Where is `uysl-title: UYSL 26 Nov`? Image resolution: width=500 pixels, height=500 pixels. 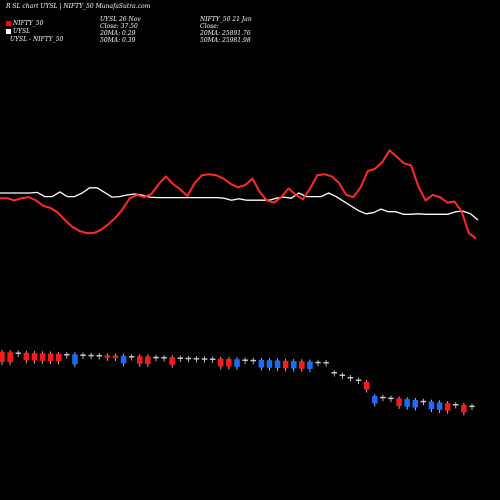
uysl-title: UYSL 26 Nov is located at coordinates (120, 19).